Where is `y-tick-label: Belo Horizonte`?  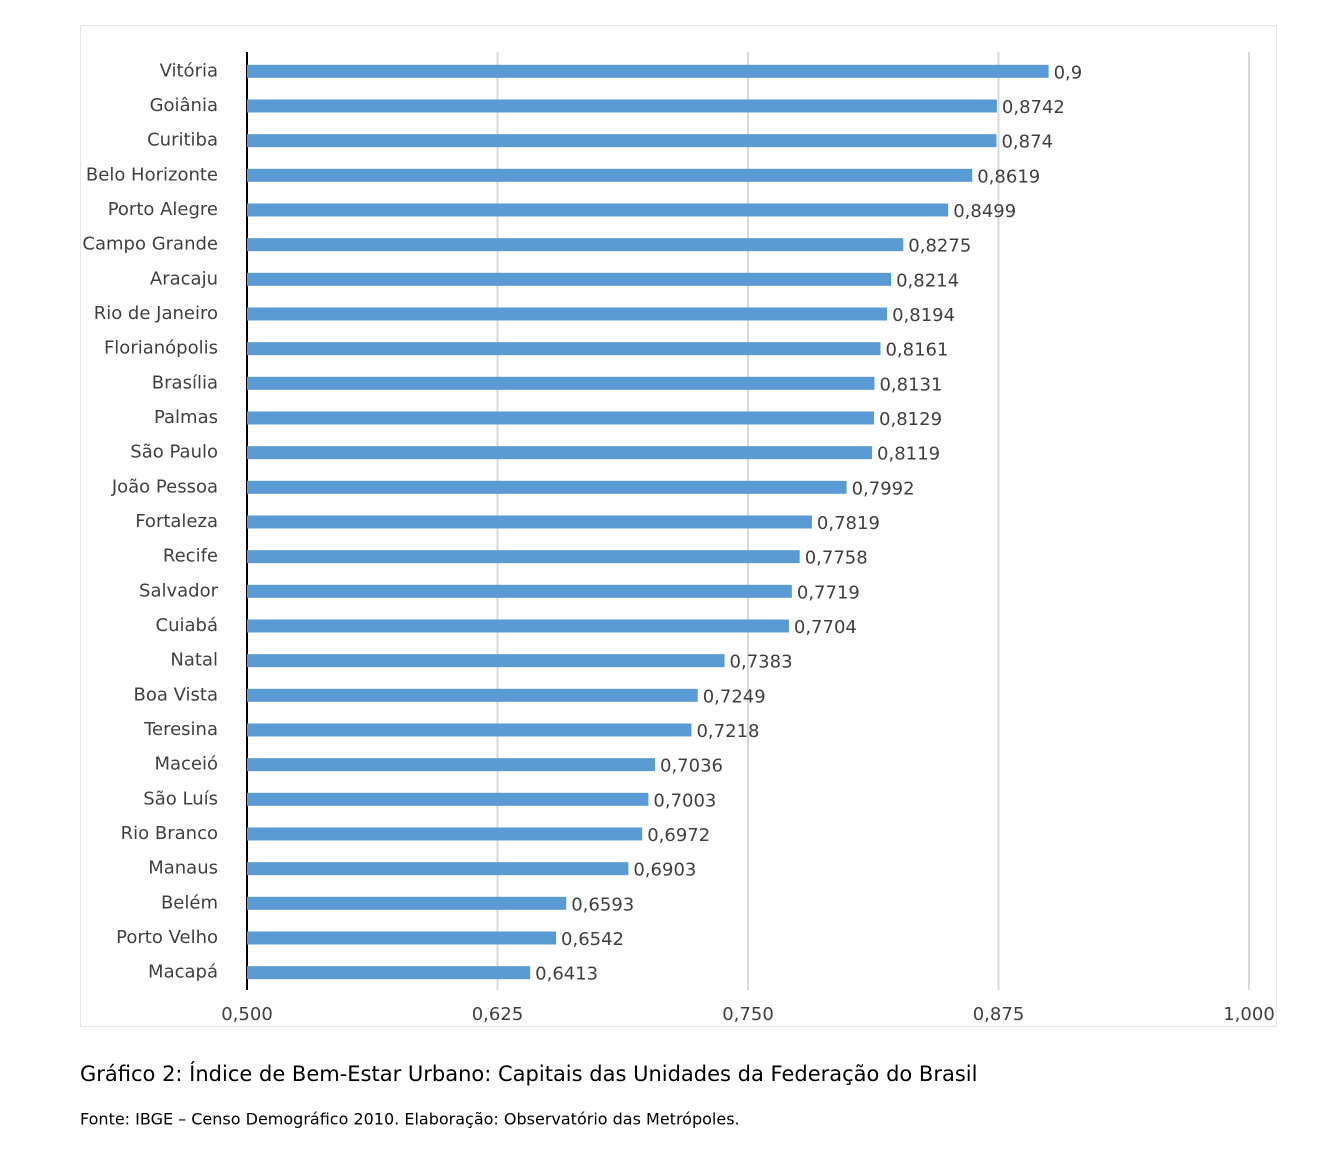 y-tick-label: Belo Horizonte is located at coordinates (152, 174).